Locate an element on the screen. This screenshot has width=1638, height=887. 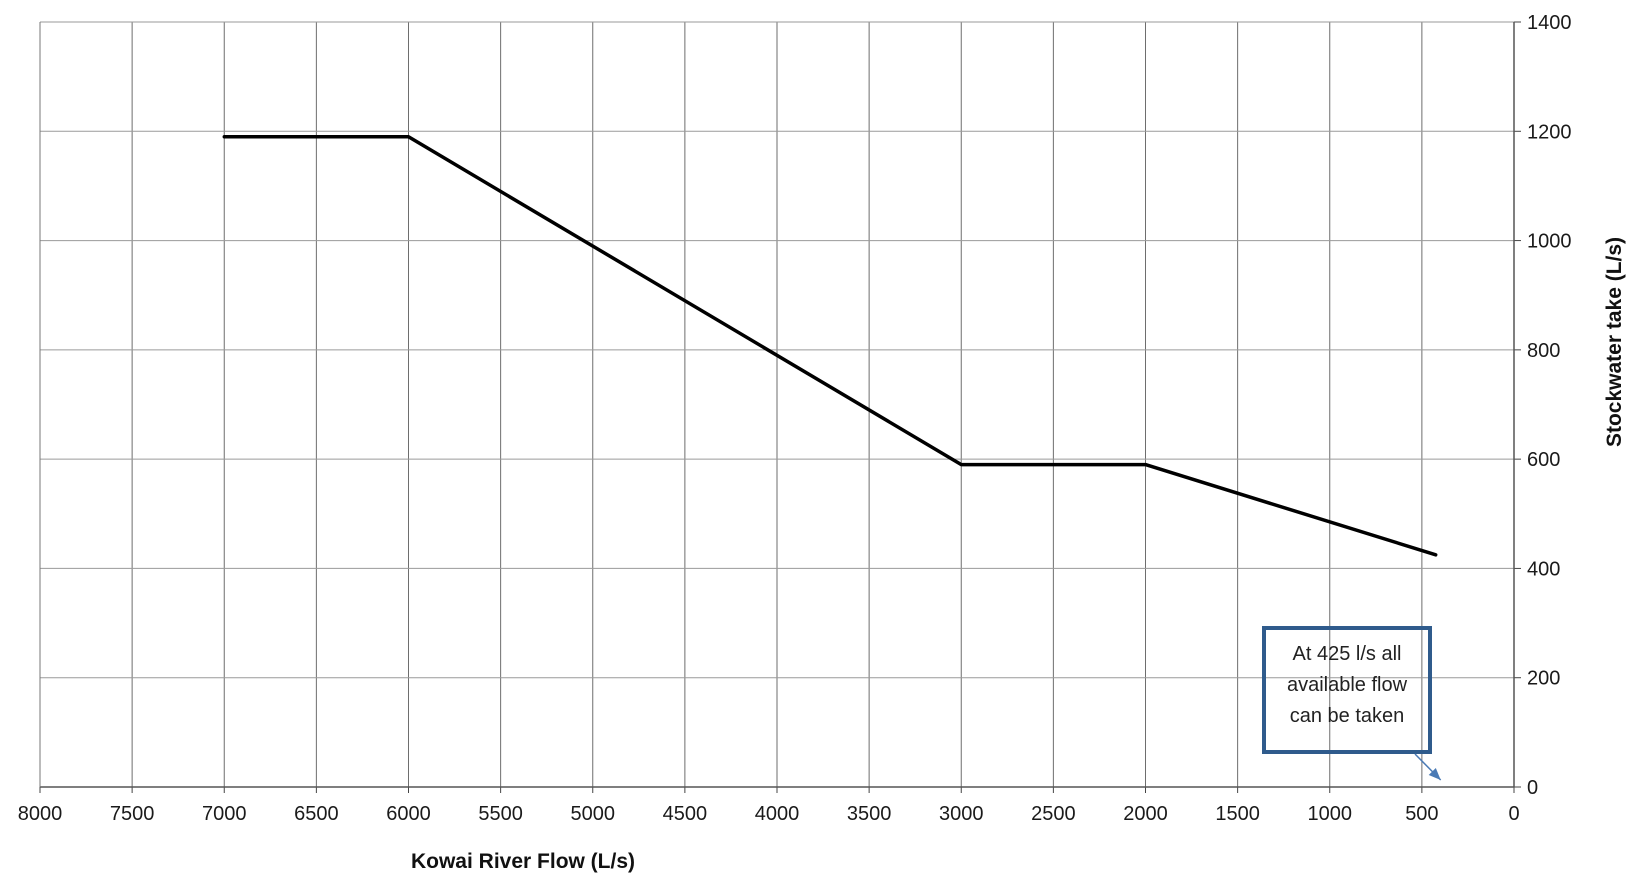
y-tick-label: 800 is located at coordinates (1543, 351).